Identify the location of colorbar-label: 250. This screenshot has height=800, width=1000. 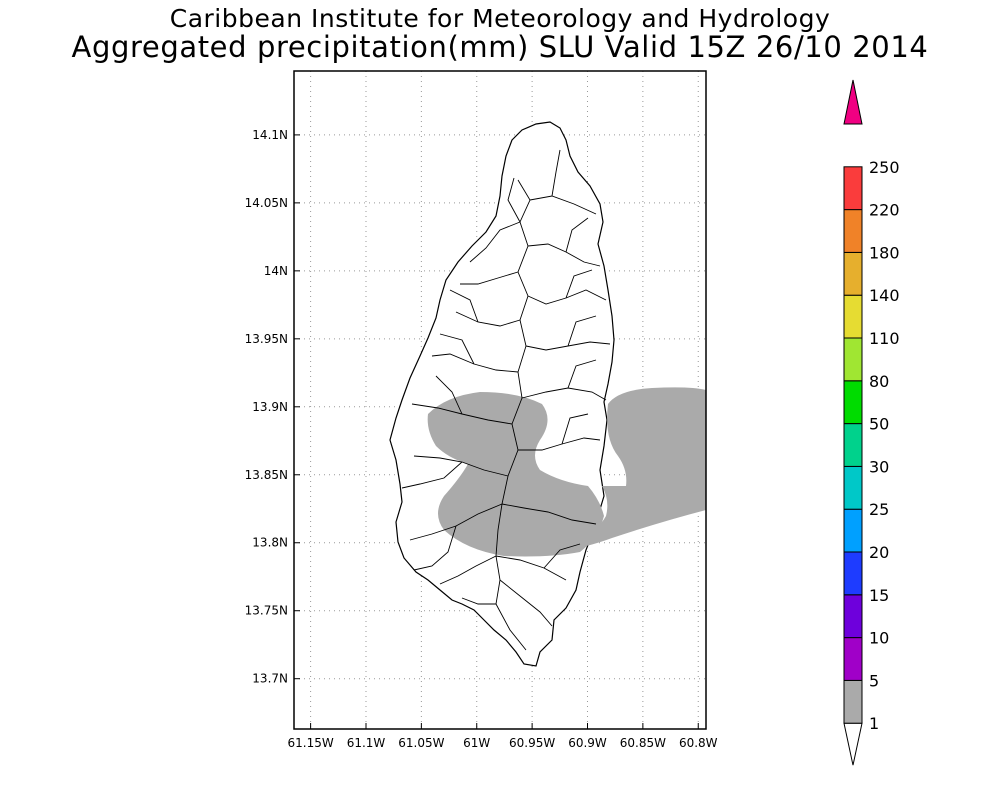
(884, 167).